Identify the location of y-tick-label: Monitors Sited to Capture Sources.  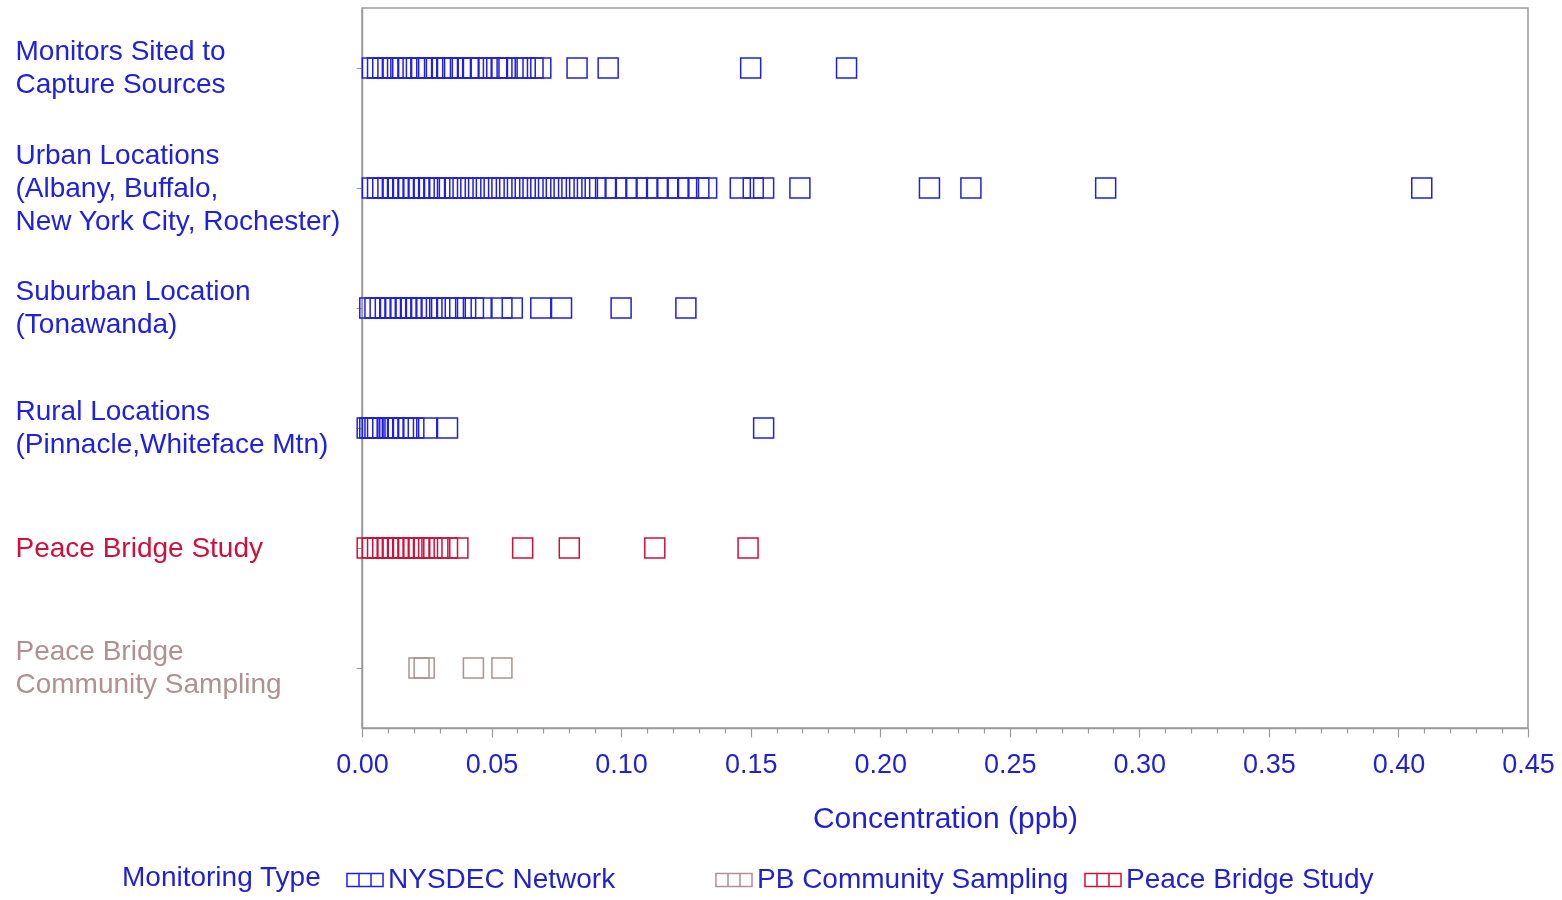
(120, 67).